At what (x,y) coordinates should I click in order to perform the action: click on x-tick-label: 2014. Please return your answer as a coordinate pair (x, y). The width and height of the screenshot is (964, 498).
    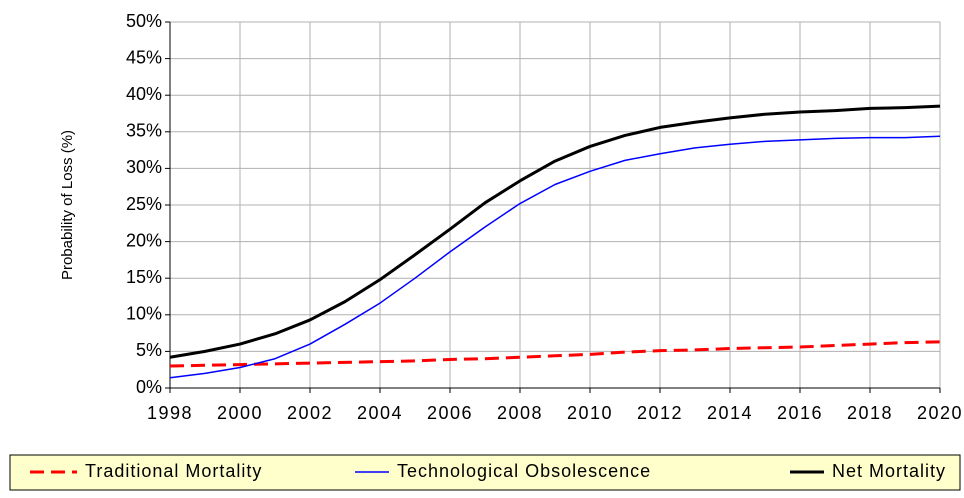
    Looking at the image, I should click on (730, 413).